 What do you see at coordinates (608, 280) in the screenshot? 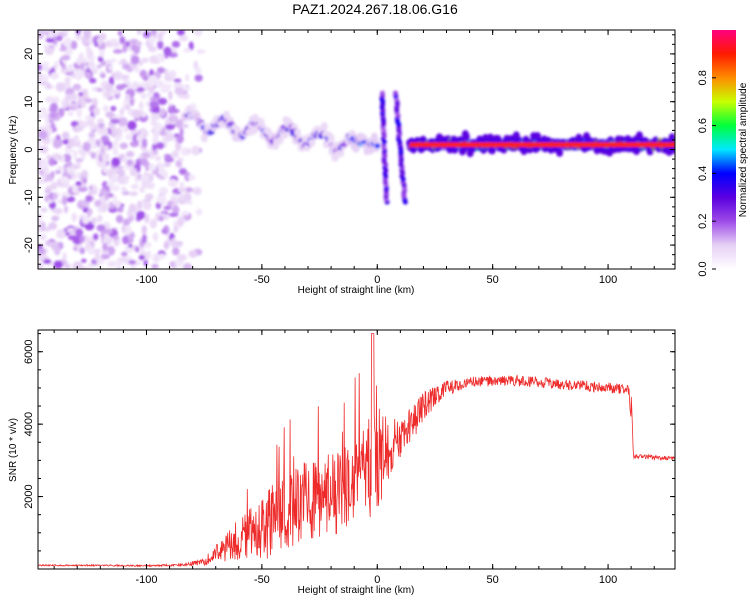
I see `spectrogram-x-tick-label: 100` at bounding box center [608, 280].